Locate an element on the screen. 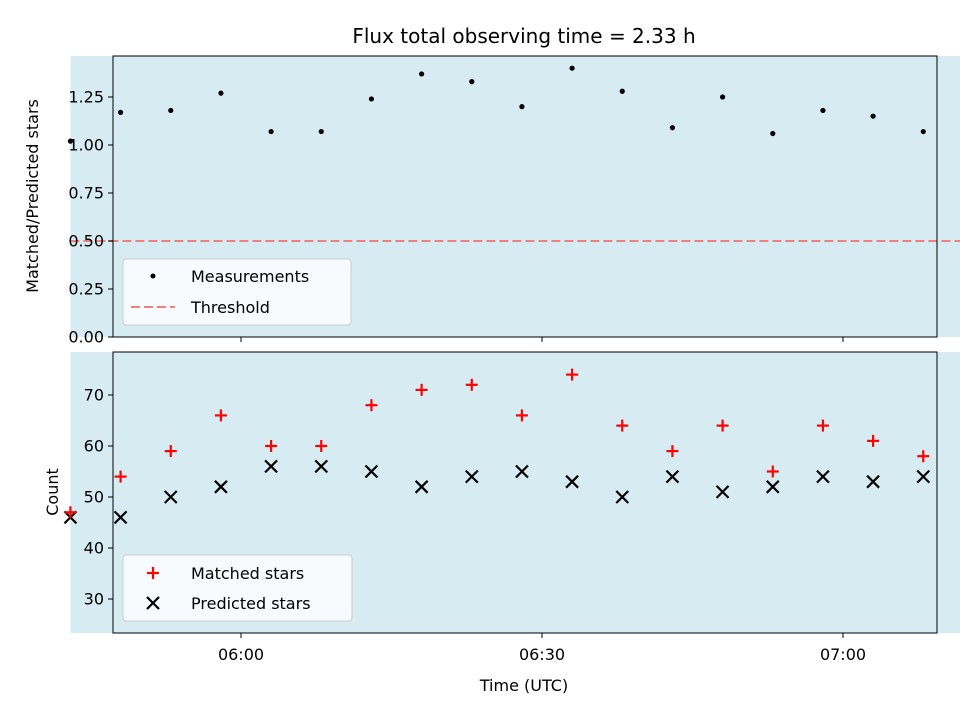 The height and width of the screenshot is (720, 960). legend-measurements-marker is located at coordinates (153, 276).